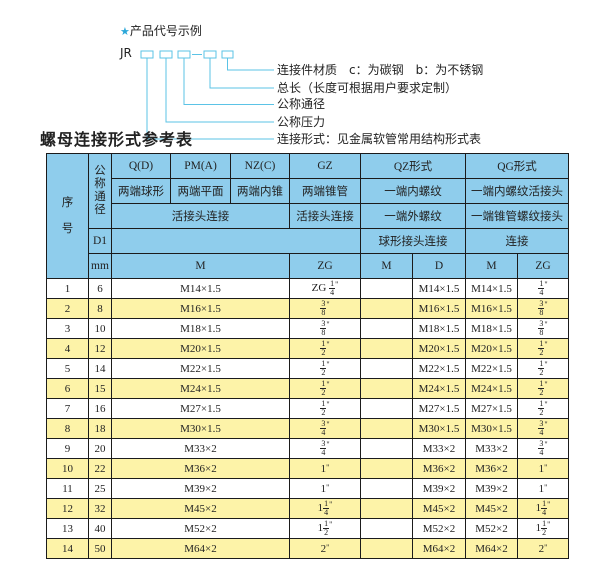  What do you see at coordinates (100, 266) in the screenshot?
I see `header-unit: mm` at bounding box center [100, 266].